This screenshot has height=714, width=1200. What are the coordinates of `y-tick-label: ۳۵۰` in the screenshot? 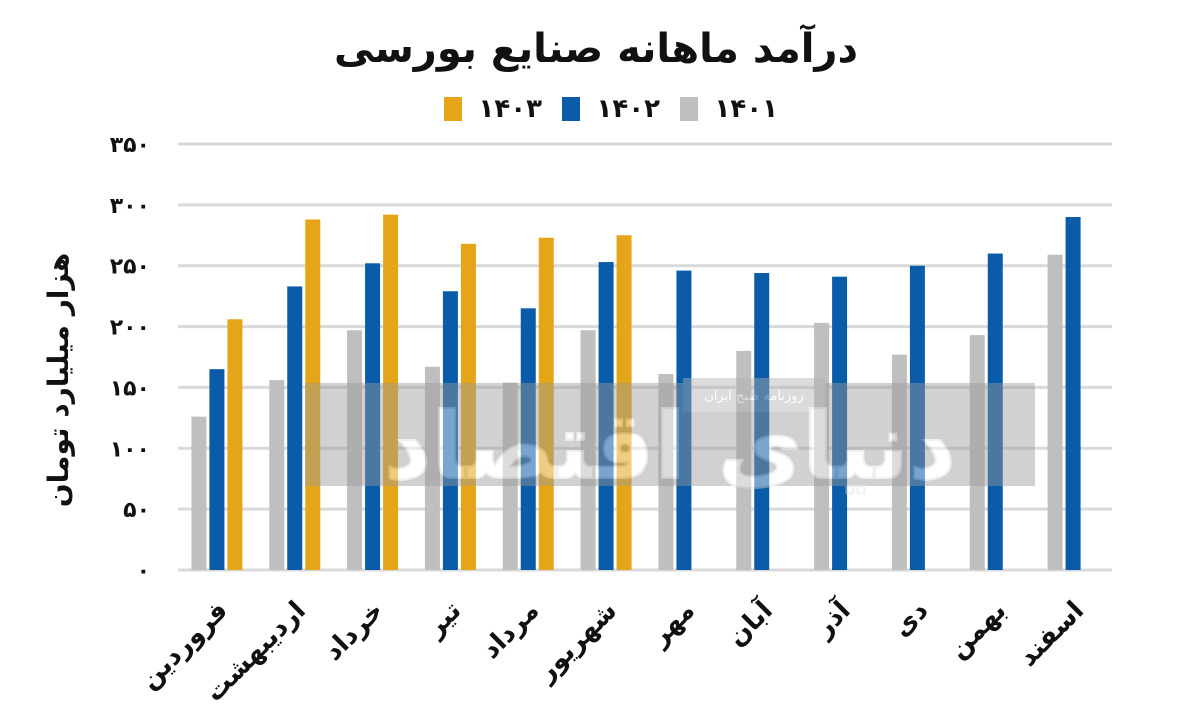 It's located at (130, 145).